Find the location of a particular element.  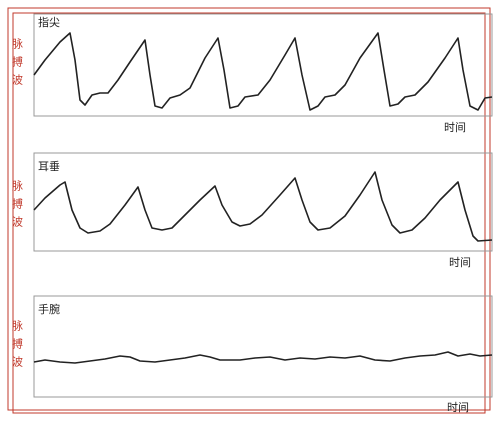

panel-label: 耳垂 is located at coordinates (49, 166).